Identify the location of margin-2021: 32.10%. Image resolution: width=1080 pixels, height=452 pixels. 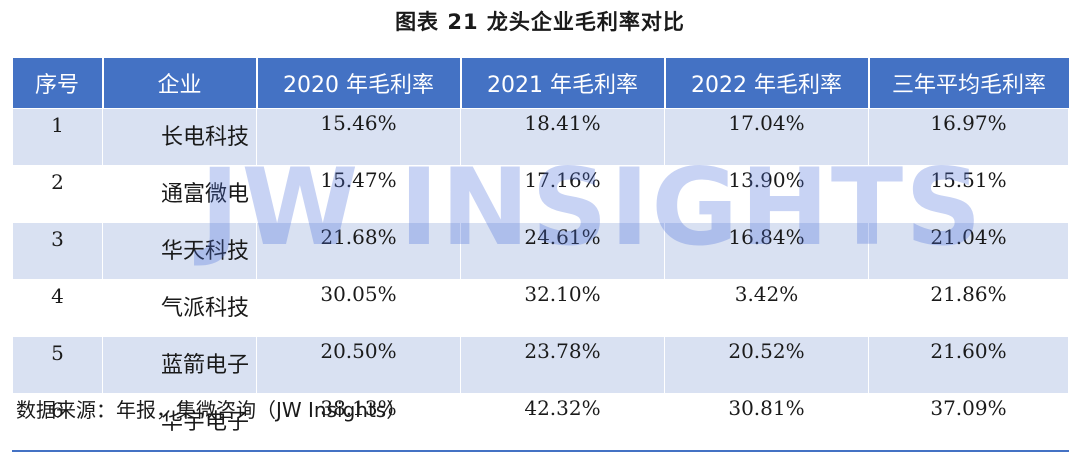
(562, 308).